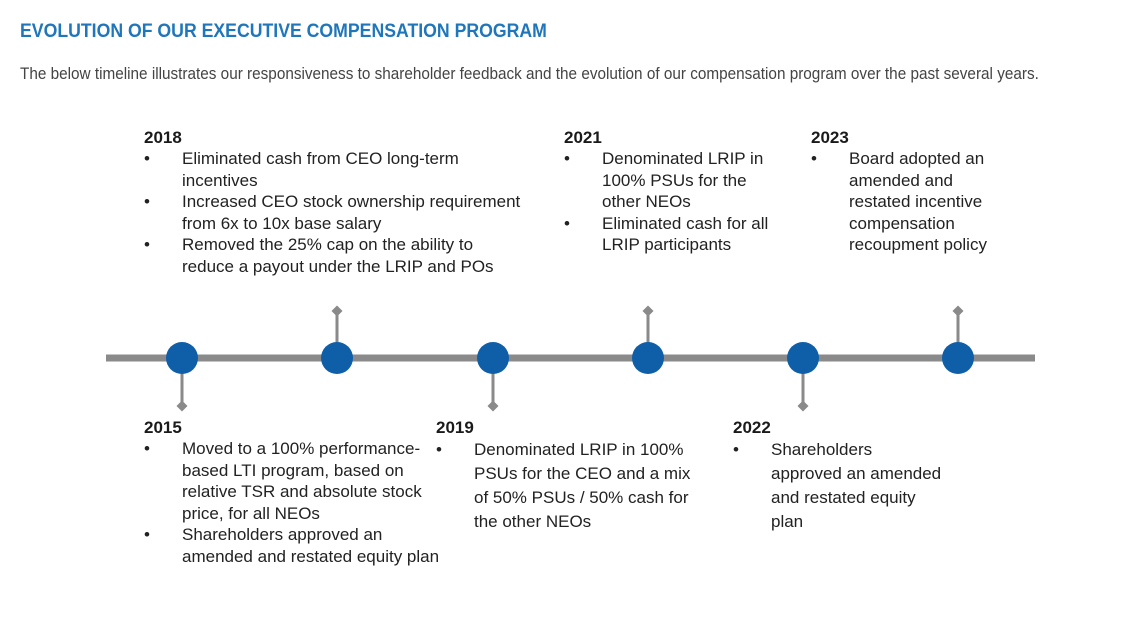 This screenshot has width=1129, height=628. Describe the element at coordinates (182, 358) in the screenshot. I see `timeline-node-2015` at that location.